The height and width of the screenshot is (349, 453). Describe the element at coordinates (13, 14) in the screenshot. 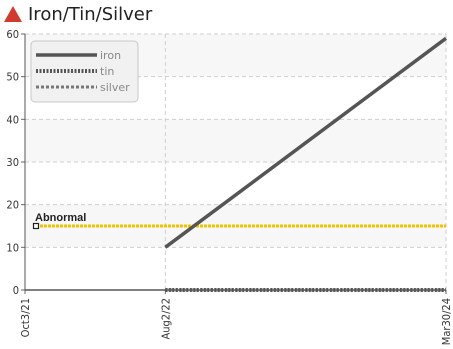

I see `warning-triangle-icon` at that location.